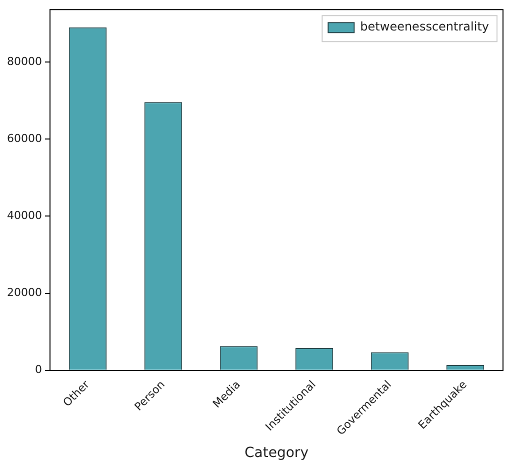  Describe the element at coordinates (24, 293) in the screenshot. I see `y-tick-label: 20000` at that location.